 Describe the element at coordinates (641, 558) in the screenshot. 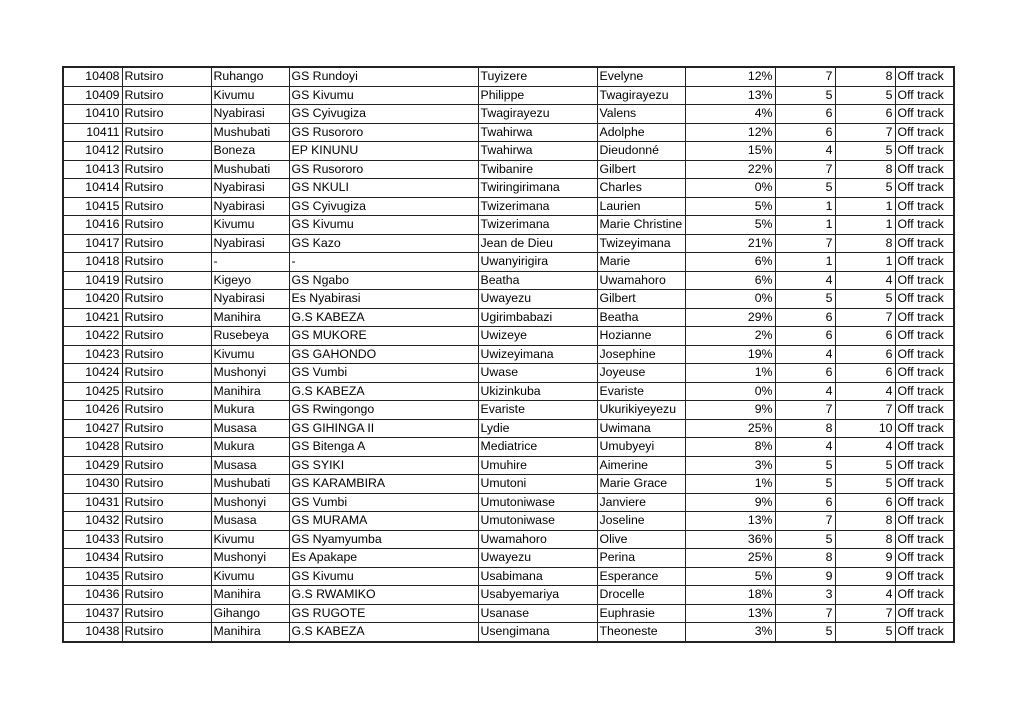

I see `cell-first-name: Perina` at that location.